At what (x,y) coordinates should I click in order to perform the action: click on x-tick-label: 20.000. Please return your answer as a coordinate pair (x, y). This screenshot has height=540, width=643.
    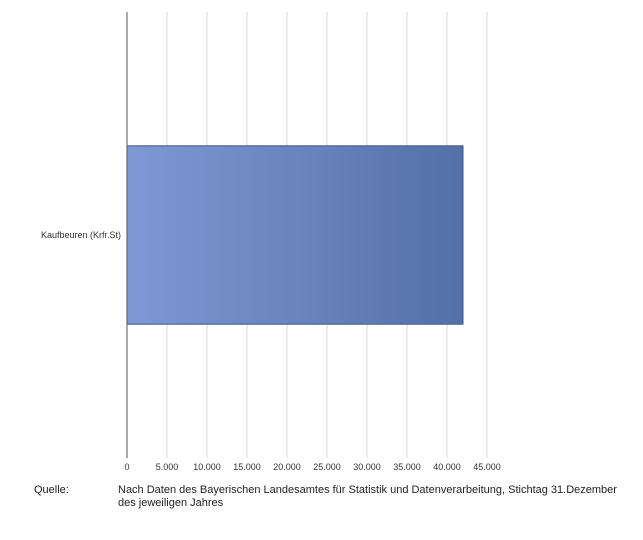
    Looking at the image, I should click on (287, 467).